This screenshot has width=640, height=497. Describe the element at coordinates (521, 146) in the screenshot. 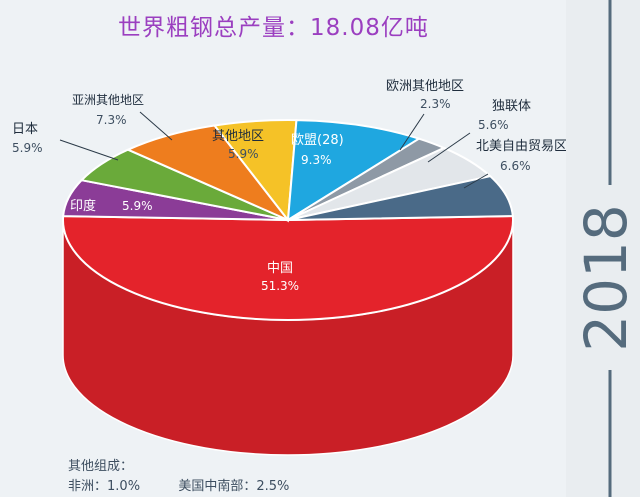

I see `slice-label-8: 北美自由贸易区` at that location.